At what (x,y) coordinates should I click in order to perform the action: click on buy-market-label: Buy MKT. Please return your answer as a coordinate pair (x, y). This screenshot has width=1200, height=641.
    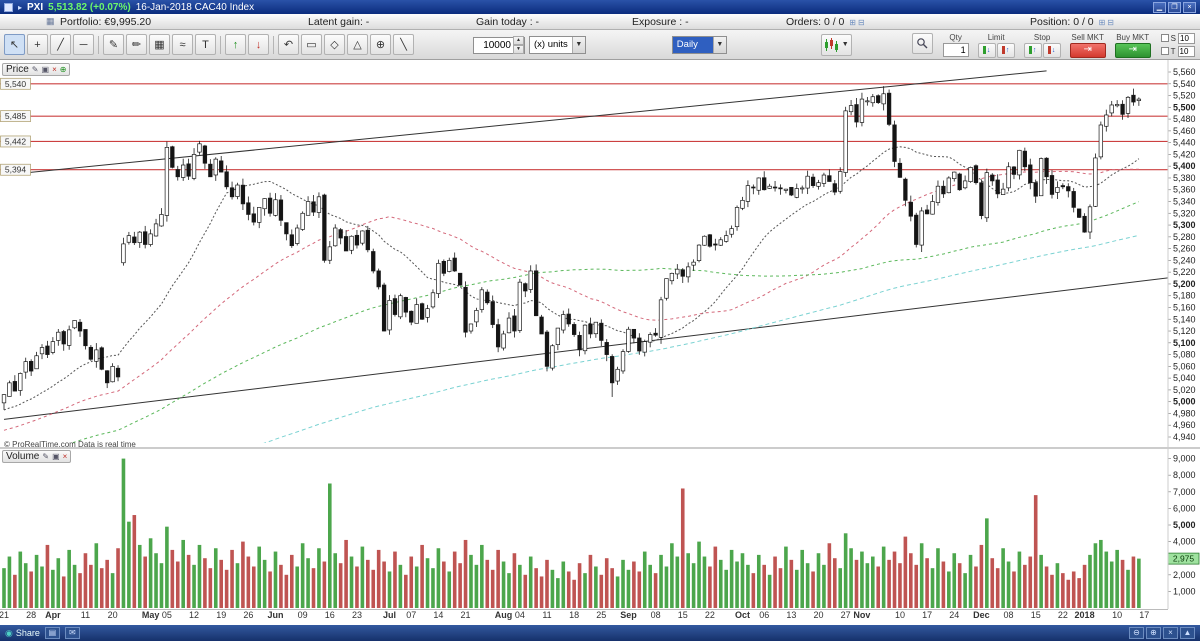
    Looking at the image, I should click on (1133, 37).